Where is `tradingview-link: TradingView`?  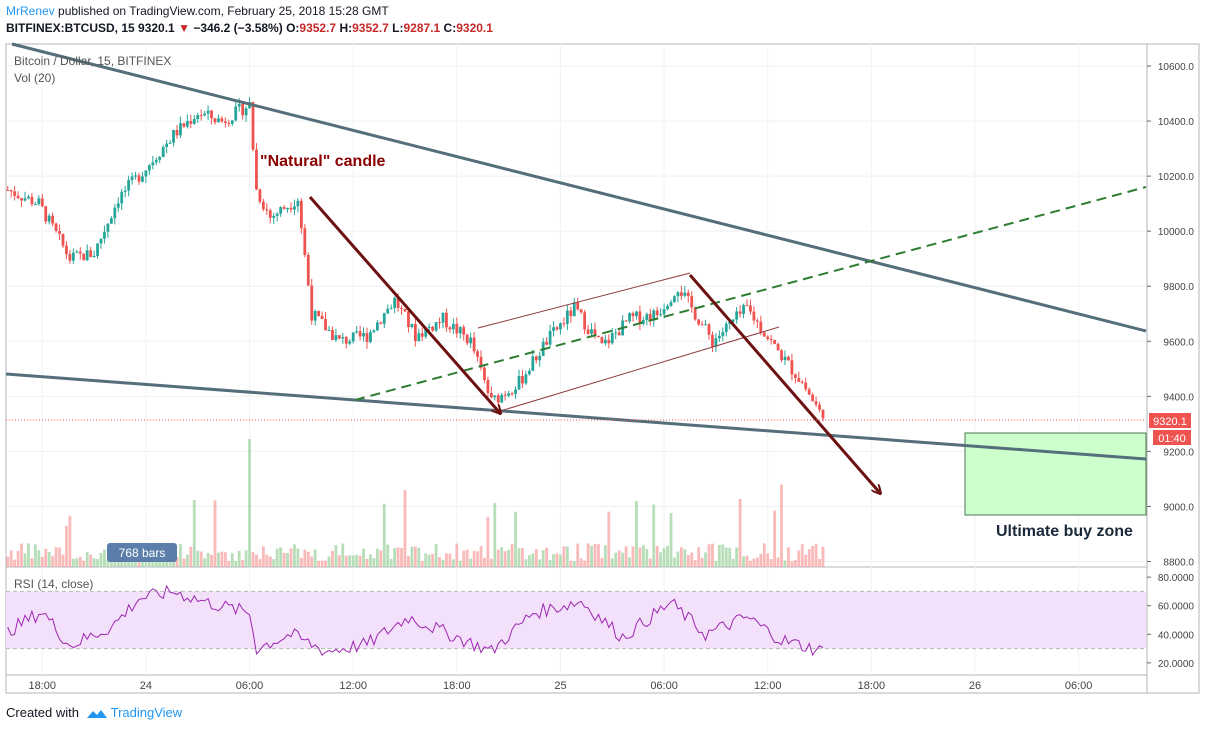 tradingview-link: TradingView is located at coordinates (146, 712).